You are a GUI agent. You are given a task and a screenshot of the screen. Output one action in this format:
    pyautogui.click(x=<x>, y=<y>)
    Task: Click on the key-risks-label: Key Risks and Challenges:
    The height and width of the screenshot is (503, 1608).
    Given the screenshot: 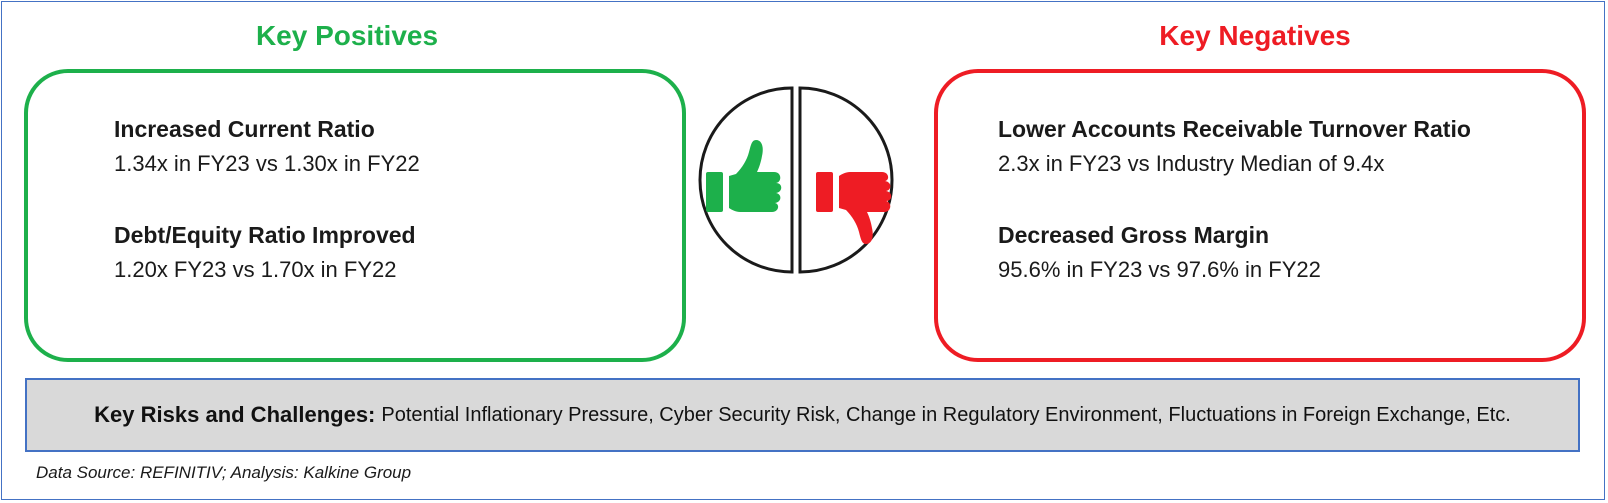 What is the action you would take?
    pyautogui.click(x=235, y=414)
    